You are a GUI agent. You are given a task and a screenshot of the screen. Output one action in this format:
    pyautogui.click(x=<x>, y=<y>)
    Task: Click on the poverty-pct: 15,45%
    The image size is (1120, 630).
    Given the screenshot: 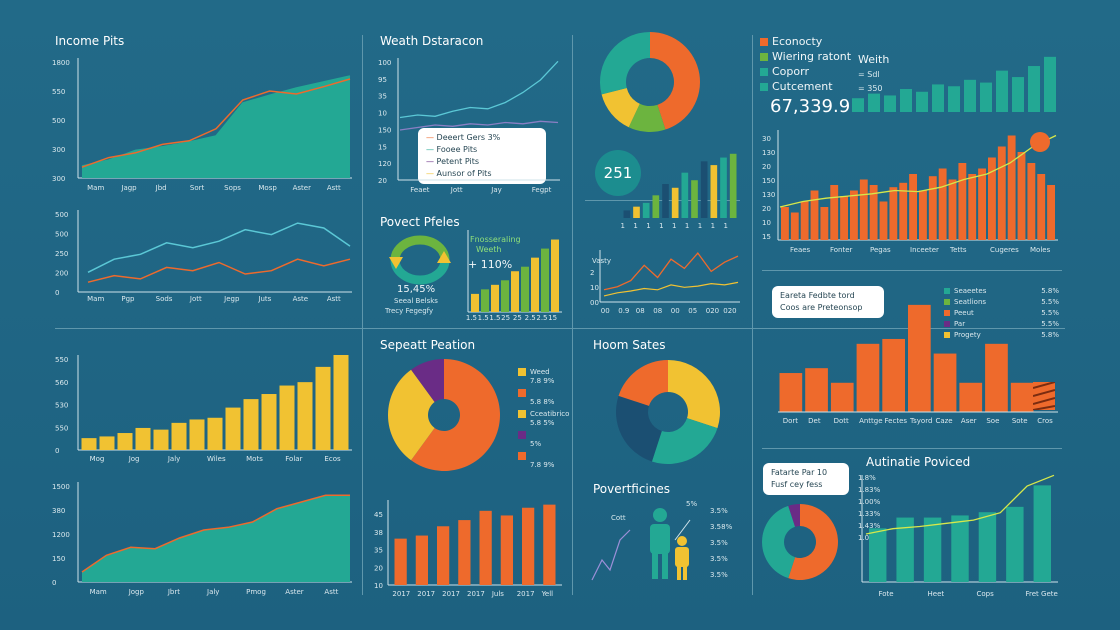 What is the action you would take?
    pyautogui.click(x=416, y=289)
    